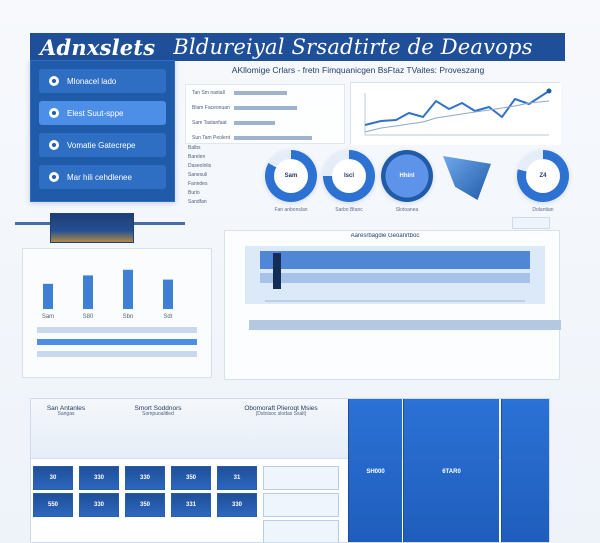  I want to click on gauge-value: Hhinl, so click(407, 176).